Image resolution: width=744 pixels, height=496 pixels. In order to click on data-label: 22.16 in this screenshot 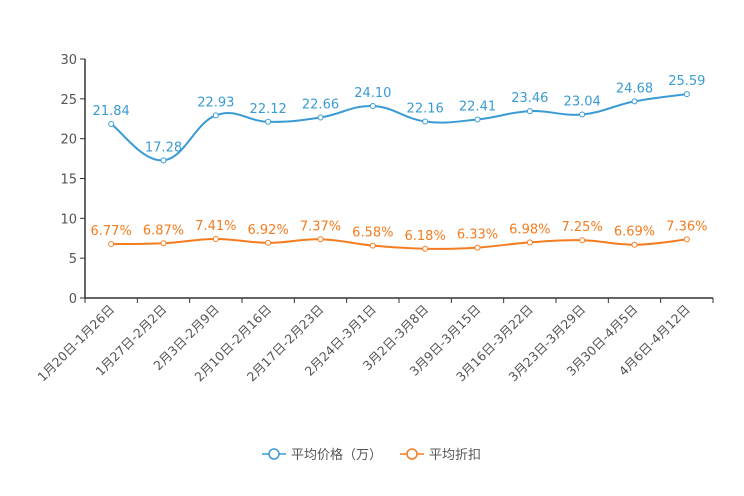, I will do `click(425, 108)`.